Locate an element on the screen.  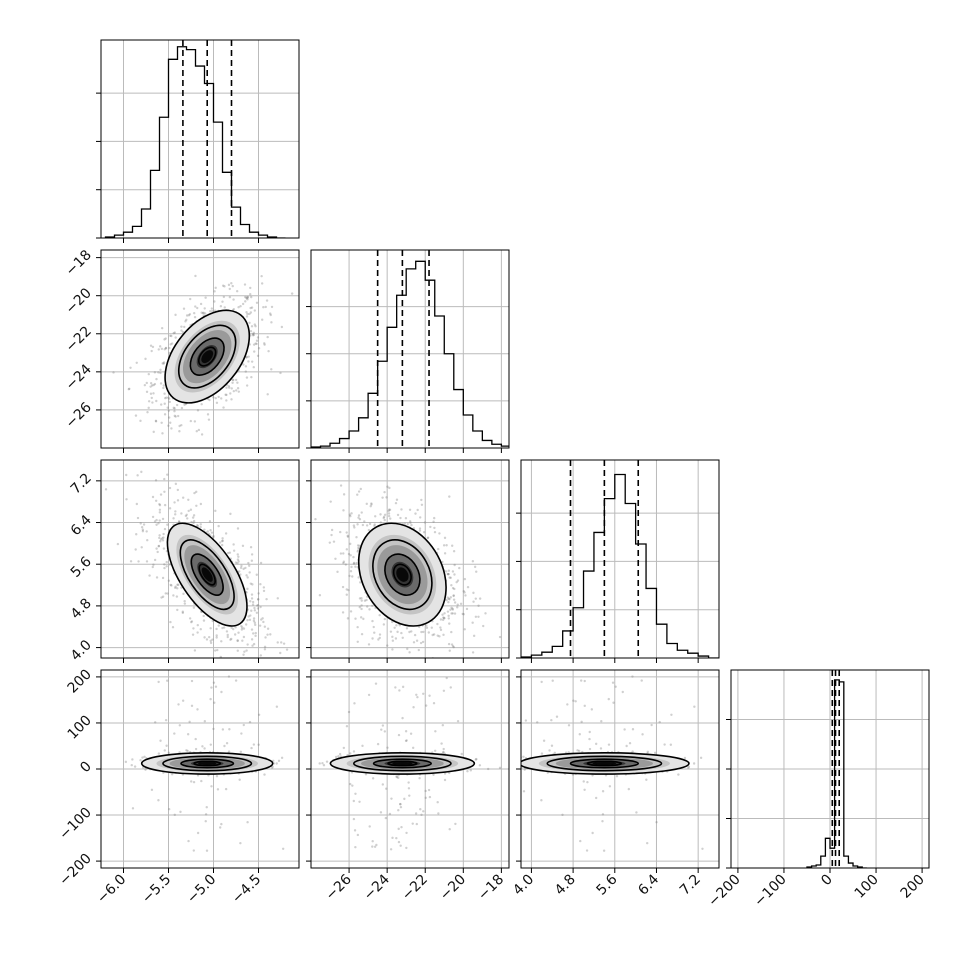
y-tick-label: −200 is located at coordinates (75, 870).